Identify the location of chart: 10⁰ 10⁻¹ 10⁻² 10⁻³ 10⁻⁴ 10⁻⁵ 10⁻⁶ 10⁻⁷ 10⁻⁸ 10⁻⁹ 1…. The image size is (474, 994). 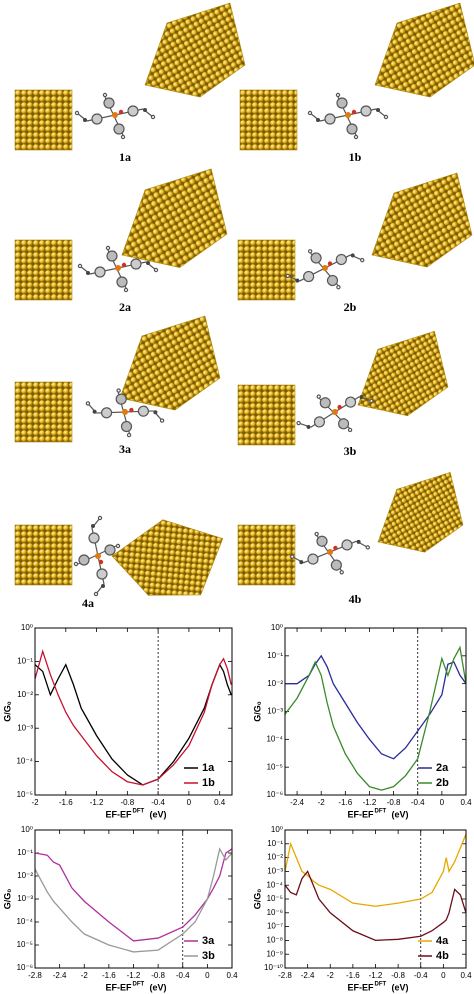
(362, 908).